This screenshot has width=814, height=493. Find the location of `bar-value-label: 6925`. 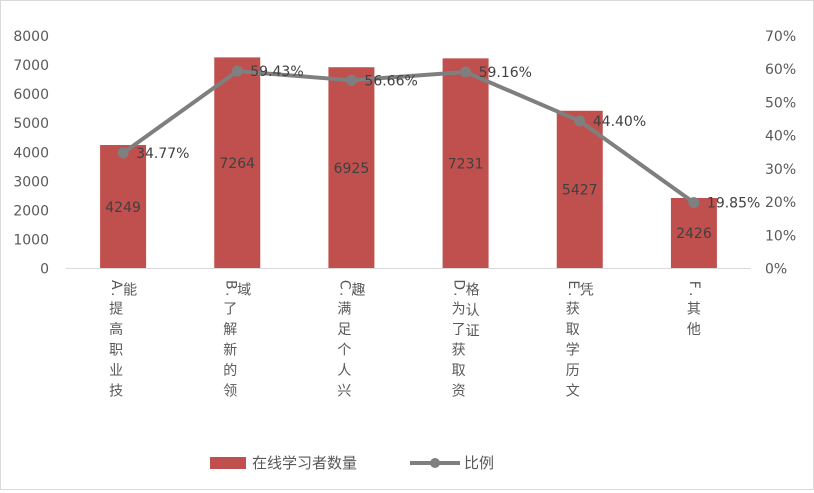

bar-value-label: 6925 is located at coordinates (352, 169).